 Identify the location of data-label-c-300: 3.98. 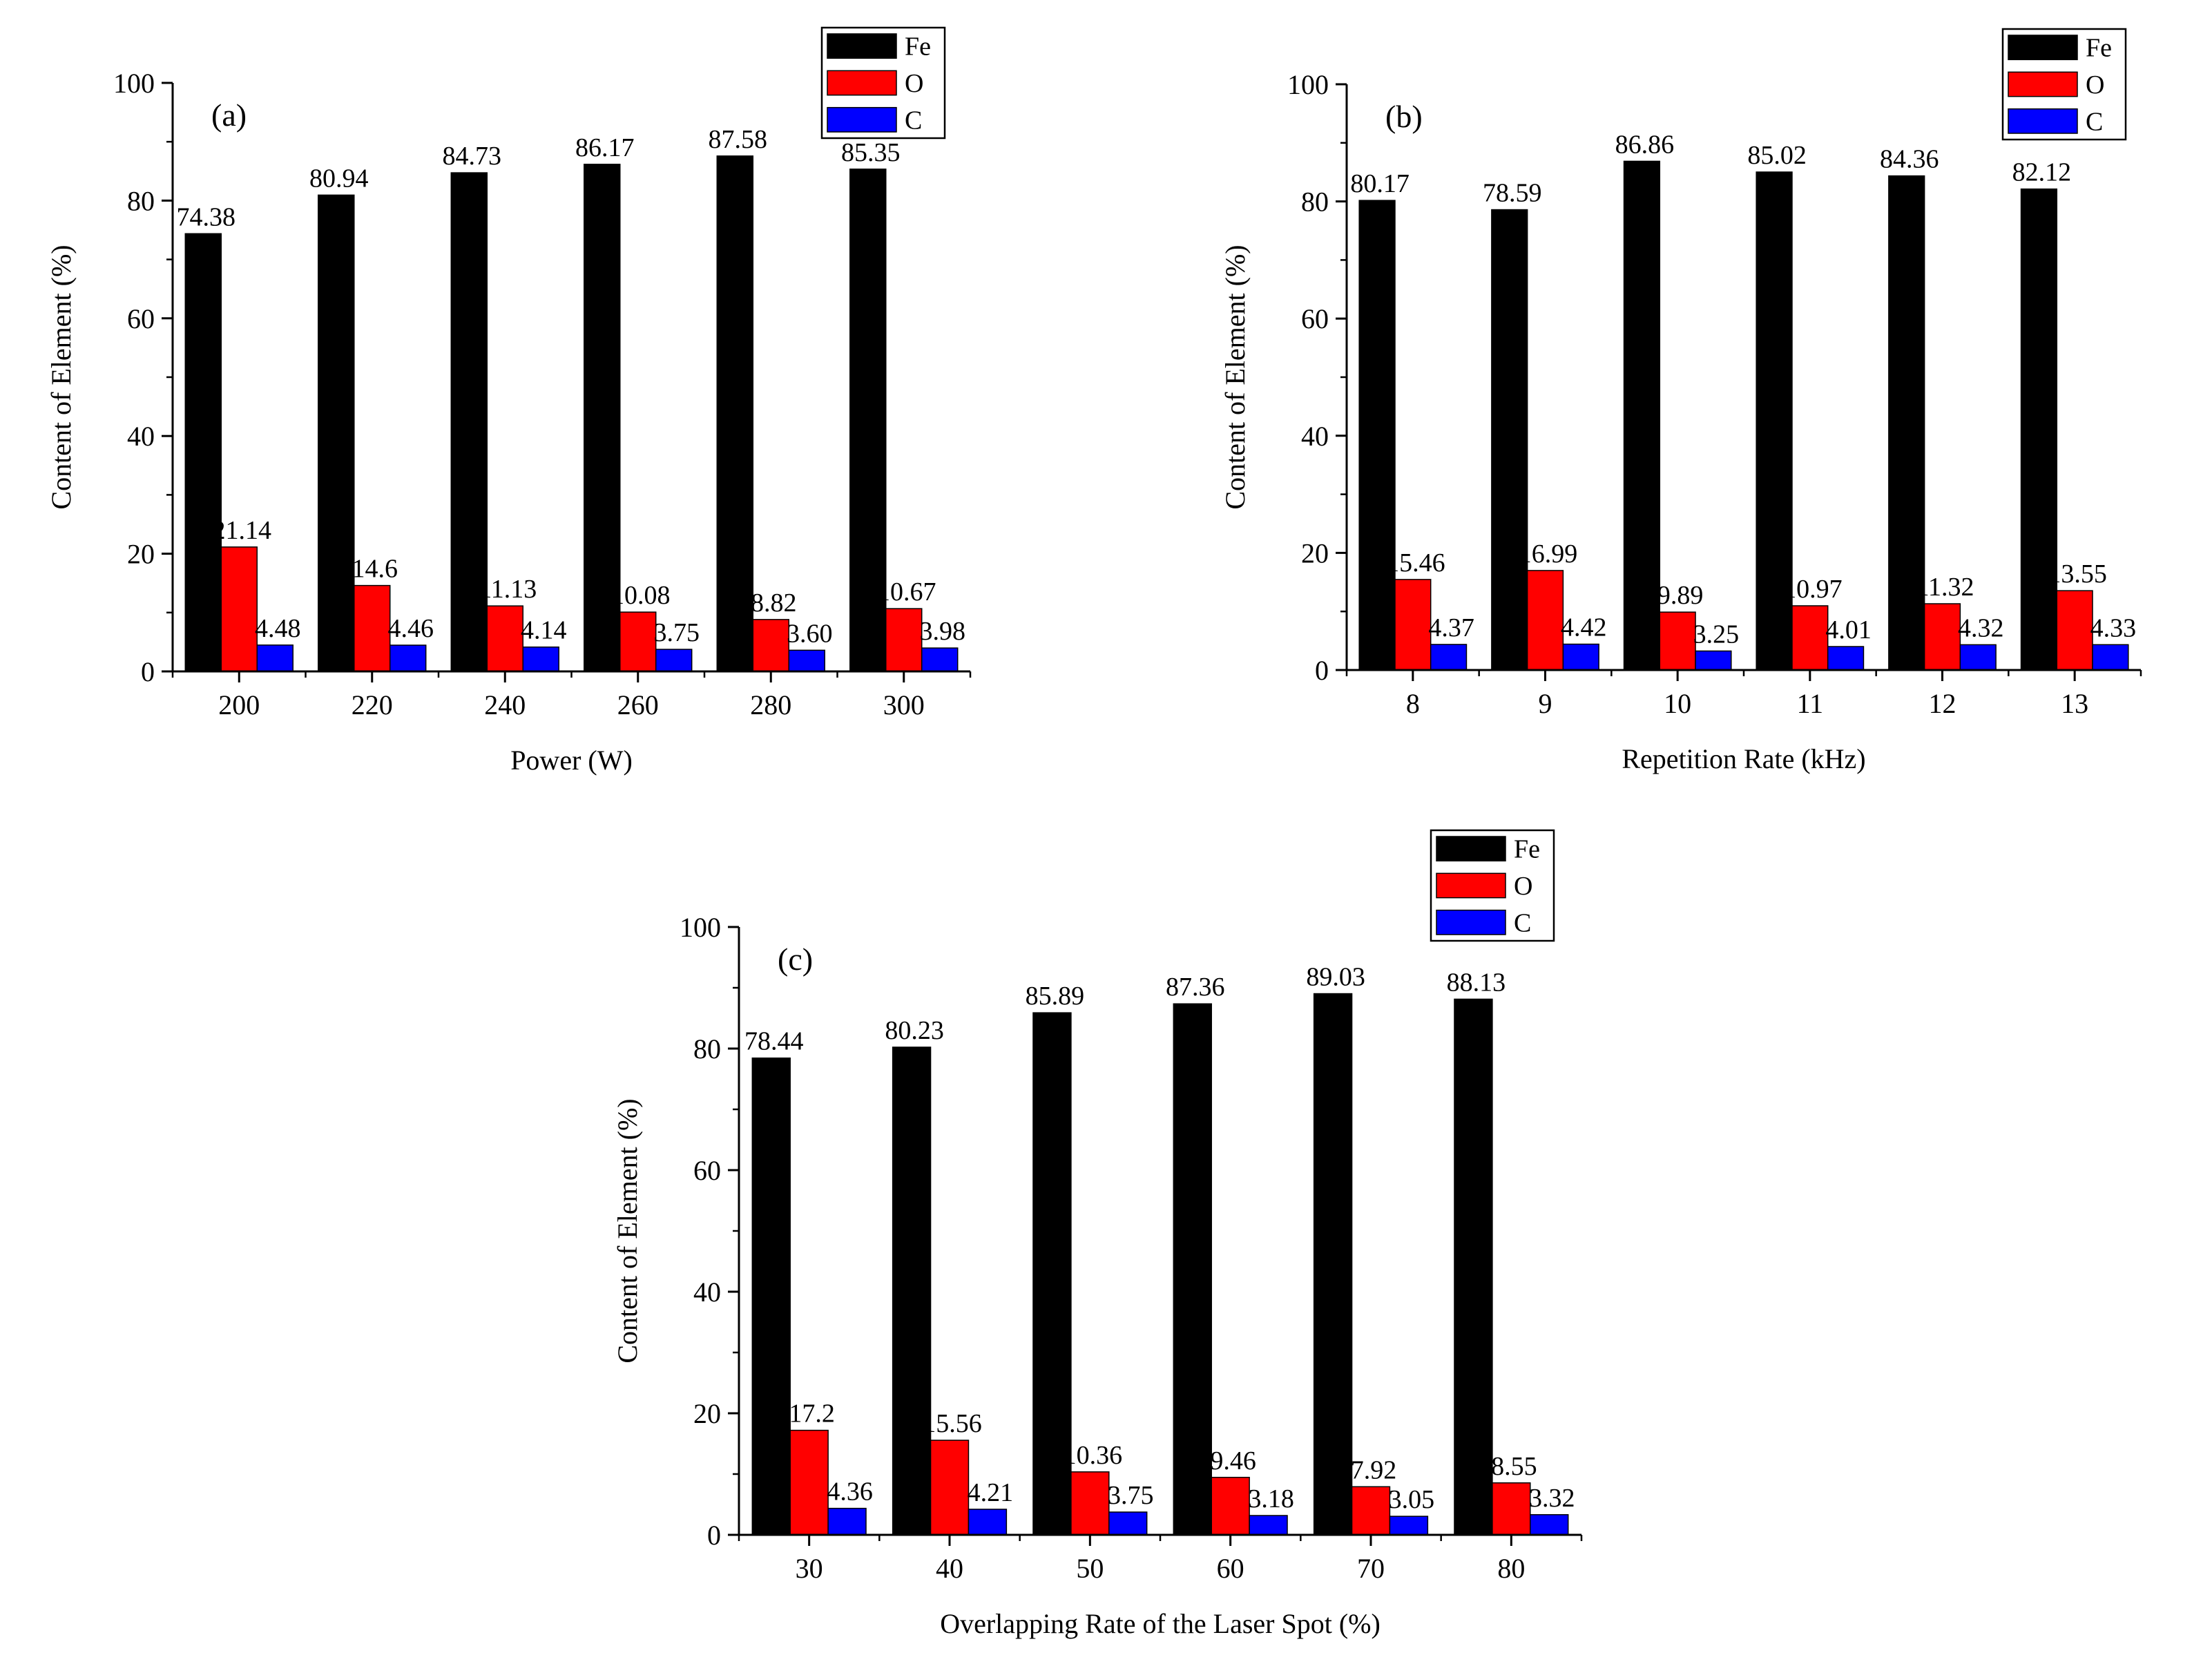
(942, 631).